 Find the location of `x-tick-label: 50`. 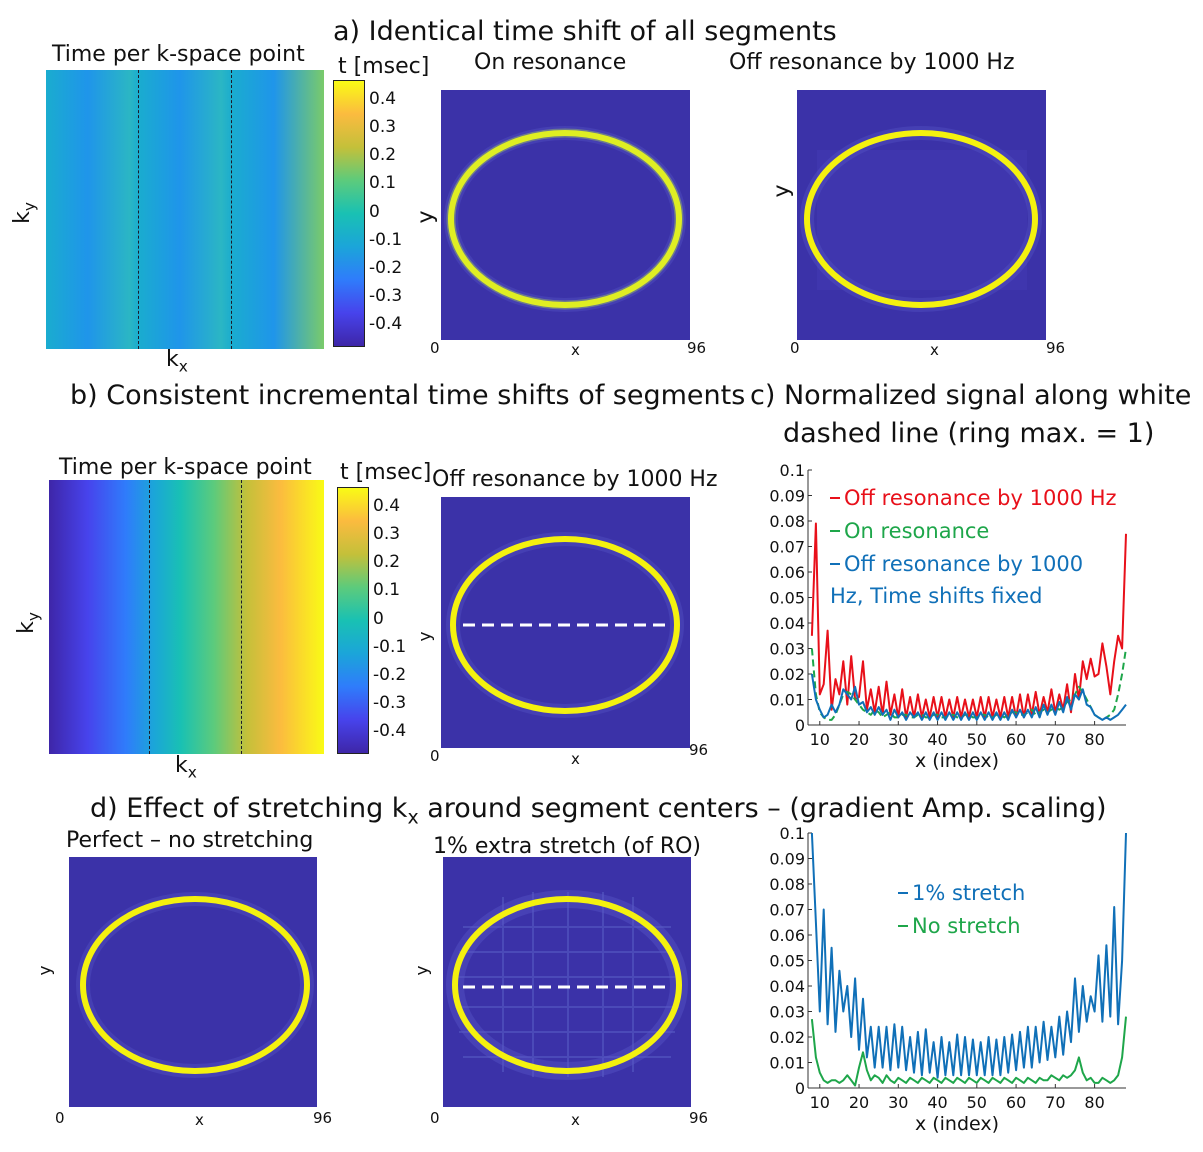

x-tick-label: 50 is located at coordinates (977, 739).